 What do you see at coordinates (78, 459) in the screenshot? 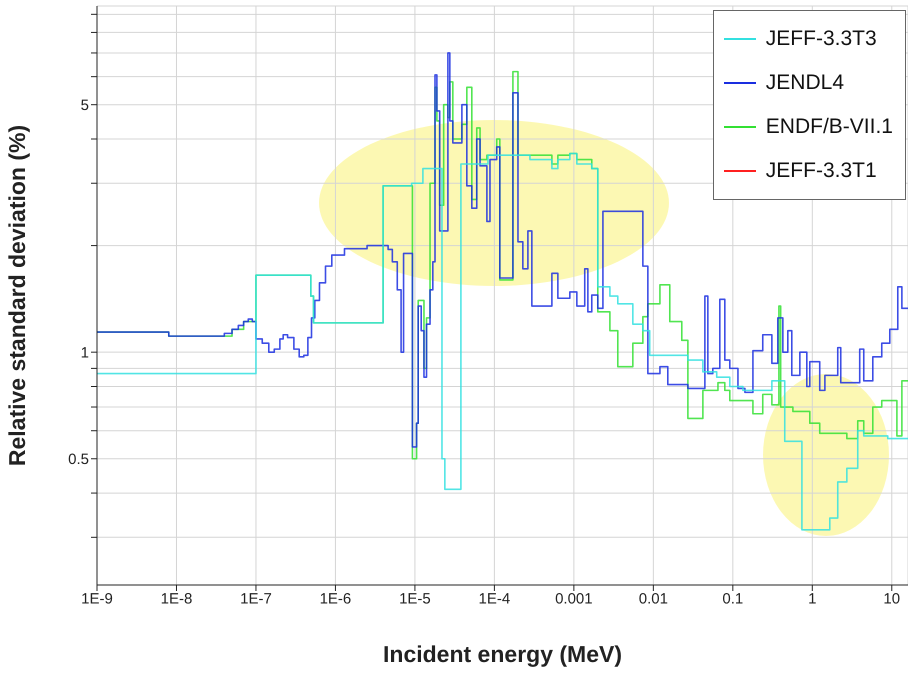
I see `y-tick-label: 0.5` at bounding box center [78, 459].